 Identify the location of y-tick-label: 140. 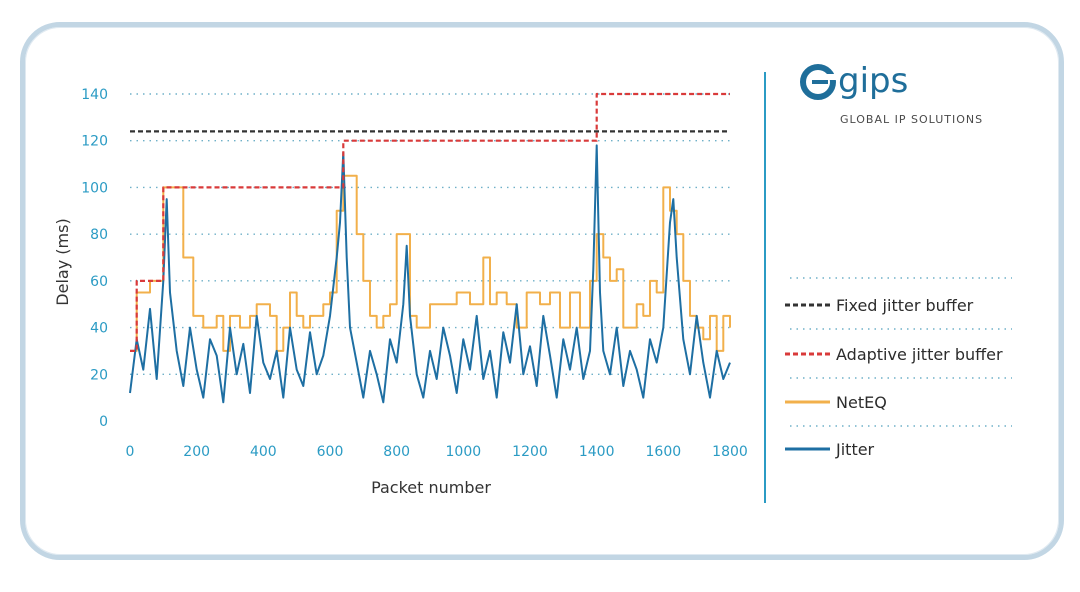
(94, 95).